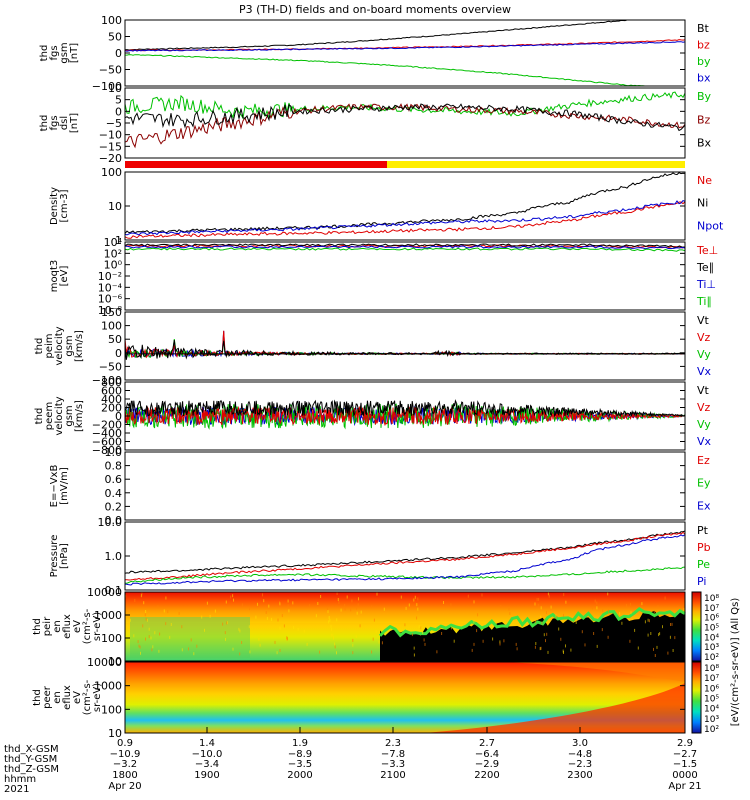 The width and height of the screenshot is (750, 800). I want to click on panel-frame-pressure, so click(405, 556).